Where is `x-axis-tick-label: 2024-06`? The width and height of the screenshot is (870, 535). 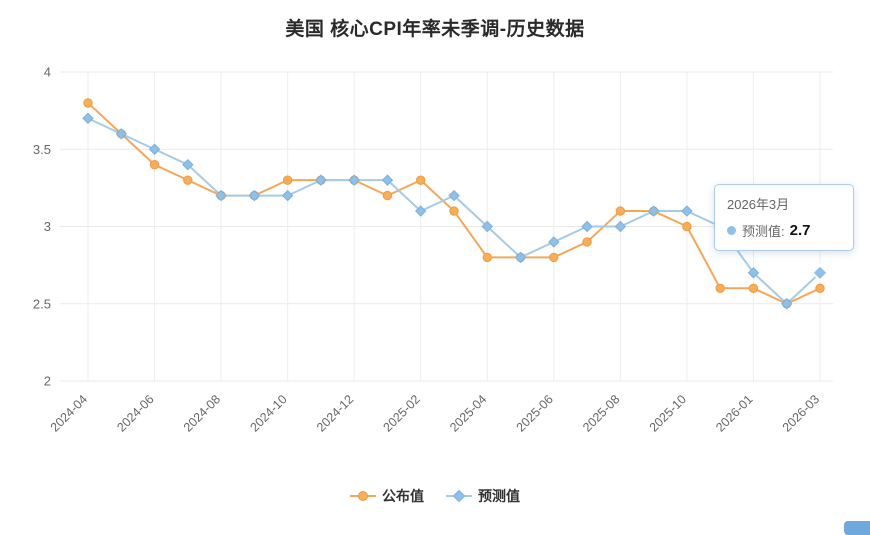
x-axis-tick-label: 2024-06 is located at coordinates (135, 413).